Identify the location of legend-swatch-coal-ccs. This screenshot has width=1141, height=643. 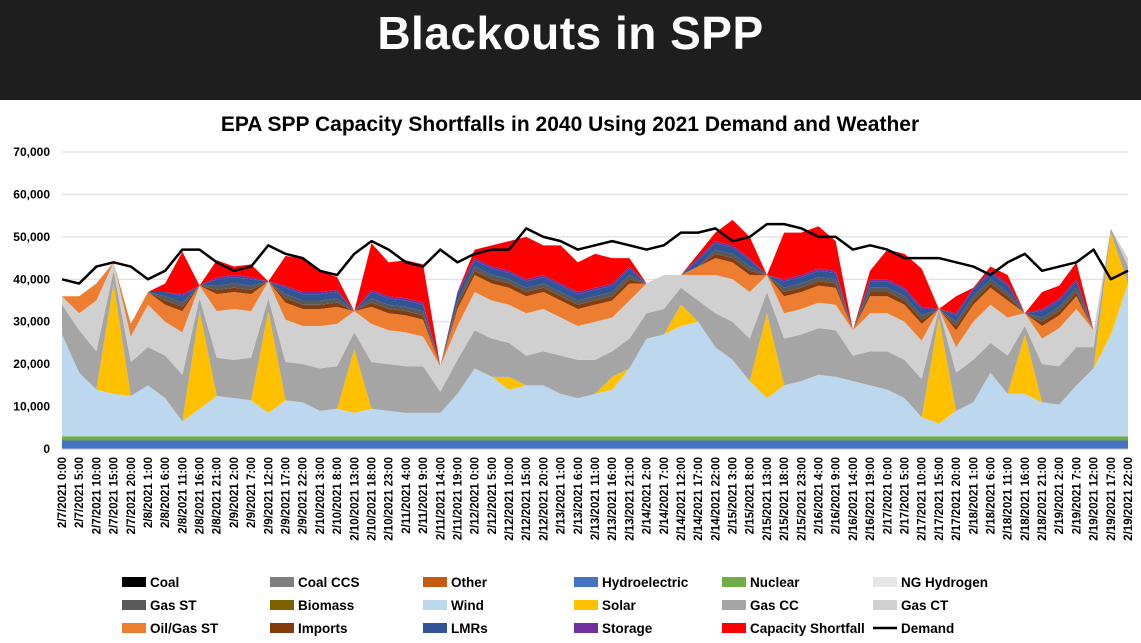
(282, 582).